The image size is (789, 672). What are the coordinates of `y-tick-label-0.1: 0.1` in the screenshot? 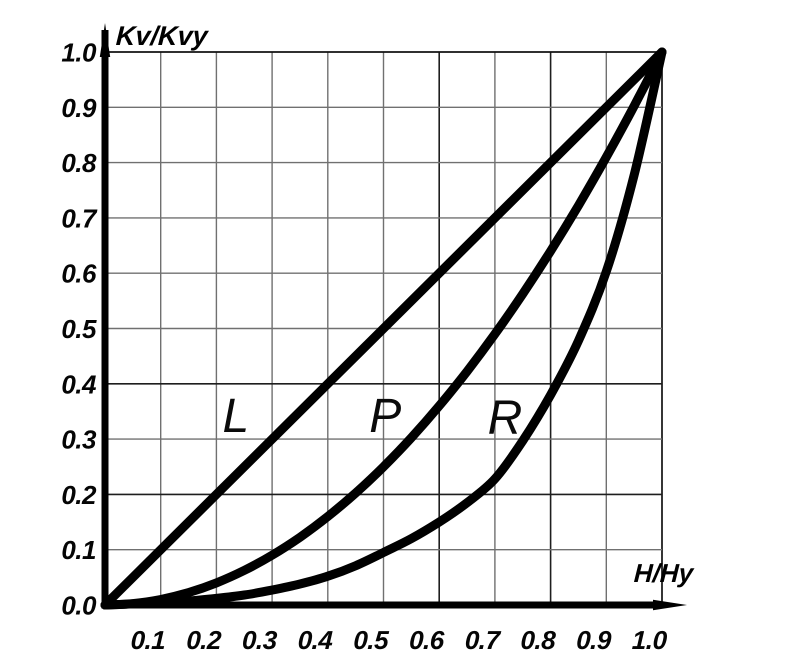 It's located at (78, 550).